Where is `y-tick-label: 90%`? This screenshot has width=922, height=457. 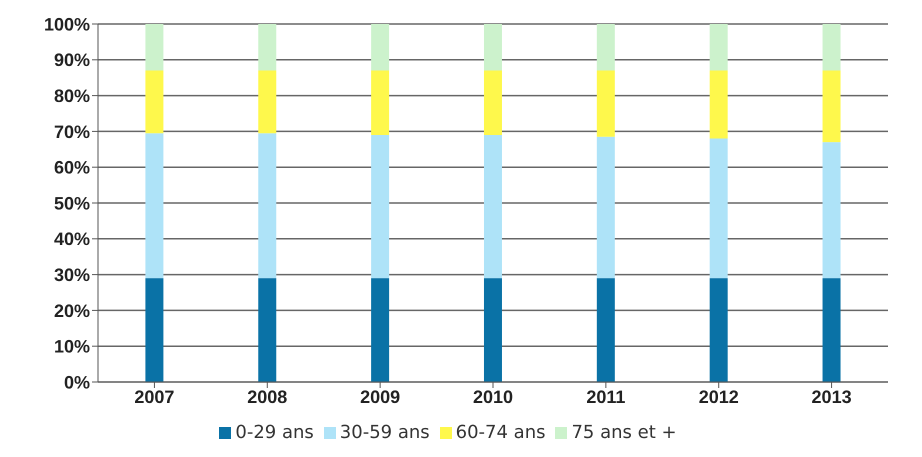
y-tick-label: 90% is located at coordinates (72, 60).